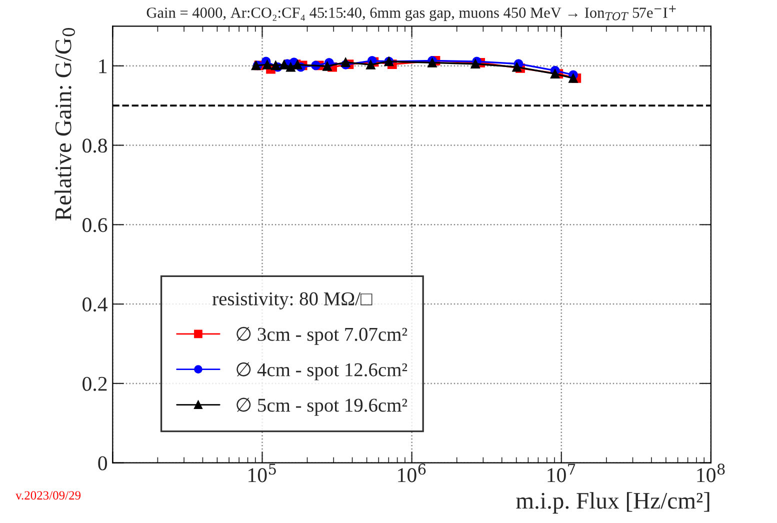  I want to click on x-tick-label: 10$^{5}$, so click(262, 473).